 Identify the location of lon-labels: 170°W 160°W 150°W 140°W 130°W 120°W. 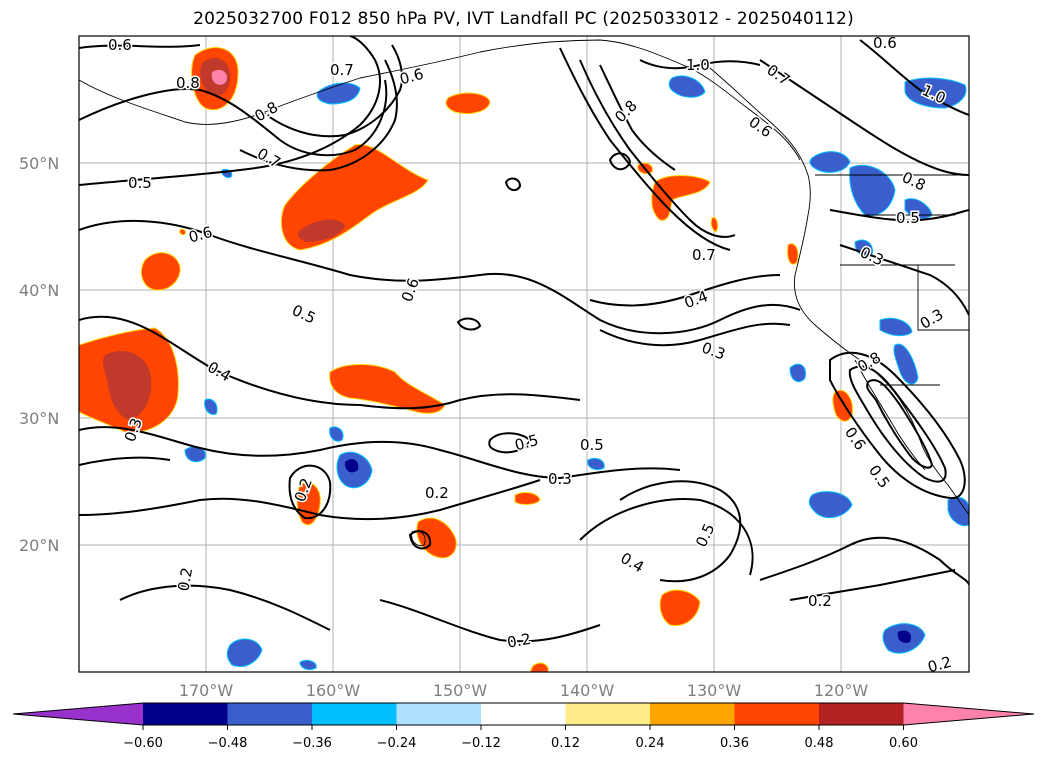
(524, 690).